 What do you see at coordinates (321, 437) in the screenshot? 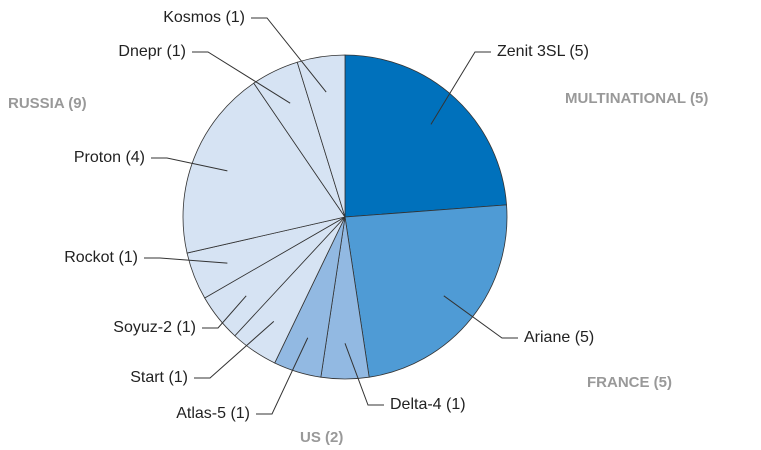
I see `group-label: US (2)` at bounding box center [321, 437].